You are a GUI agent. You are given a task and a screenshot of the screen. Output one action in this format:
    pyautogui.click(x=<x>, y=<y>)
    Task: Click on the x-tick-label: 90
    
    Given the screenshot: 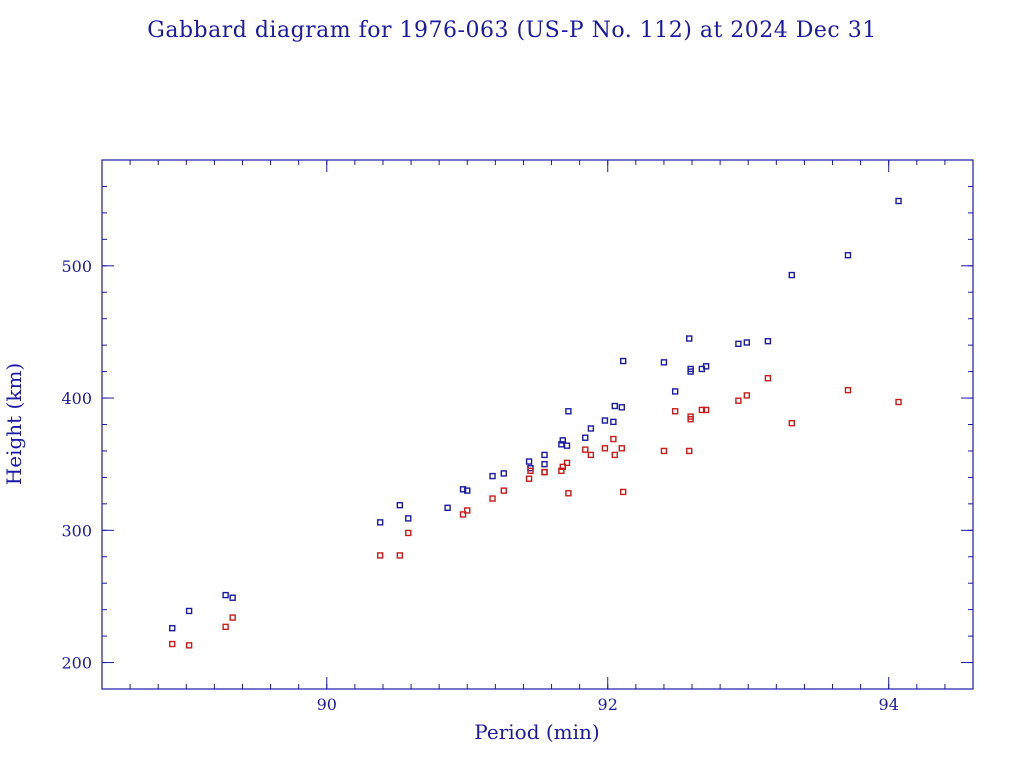 What is the action you would take?
    pyautogui.click(x=327, y=704)
    